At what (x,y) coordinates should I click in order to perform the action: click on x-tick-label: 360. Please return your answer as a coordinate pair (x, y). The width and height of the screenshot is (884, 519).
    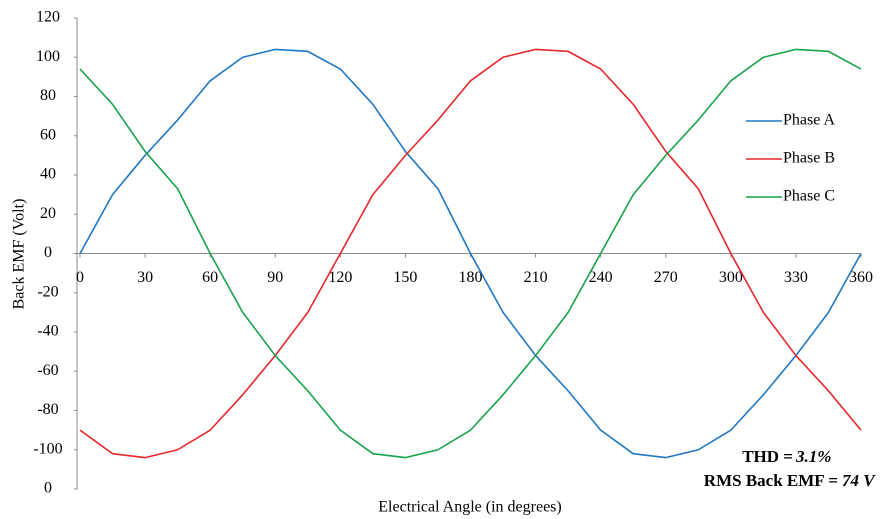
    Looking at the image, I should click on (861, 277).